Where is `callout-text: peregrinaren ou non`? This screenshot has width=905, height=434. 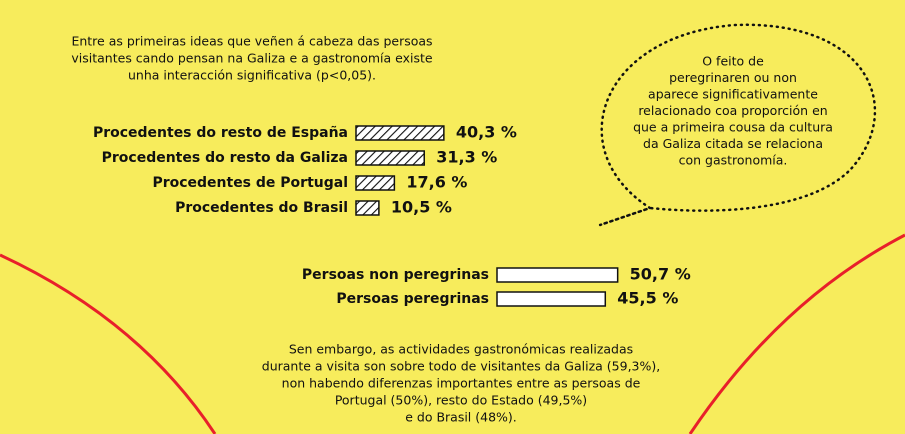 callout-text: peregrinaren ou non is located at coordinates (733, 77).